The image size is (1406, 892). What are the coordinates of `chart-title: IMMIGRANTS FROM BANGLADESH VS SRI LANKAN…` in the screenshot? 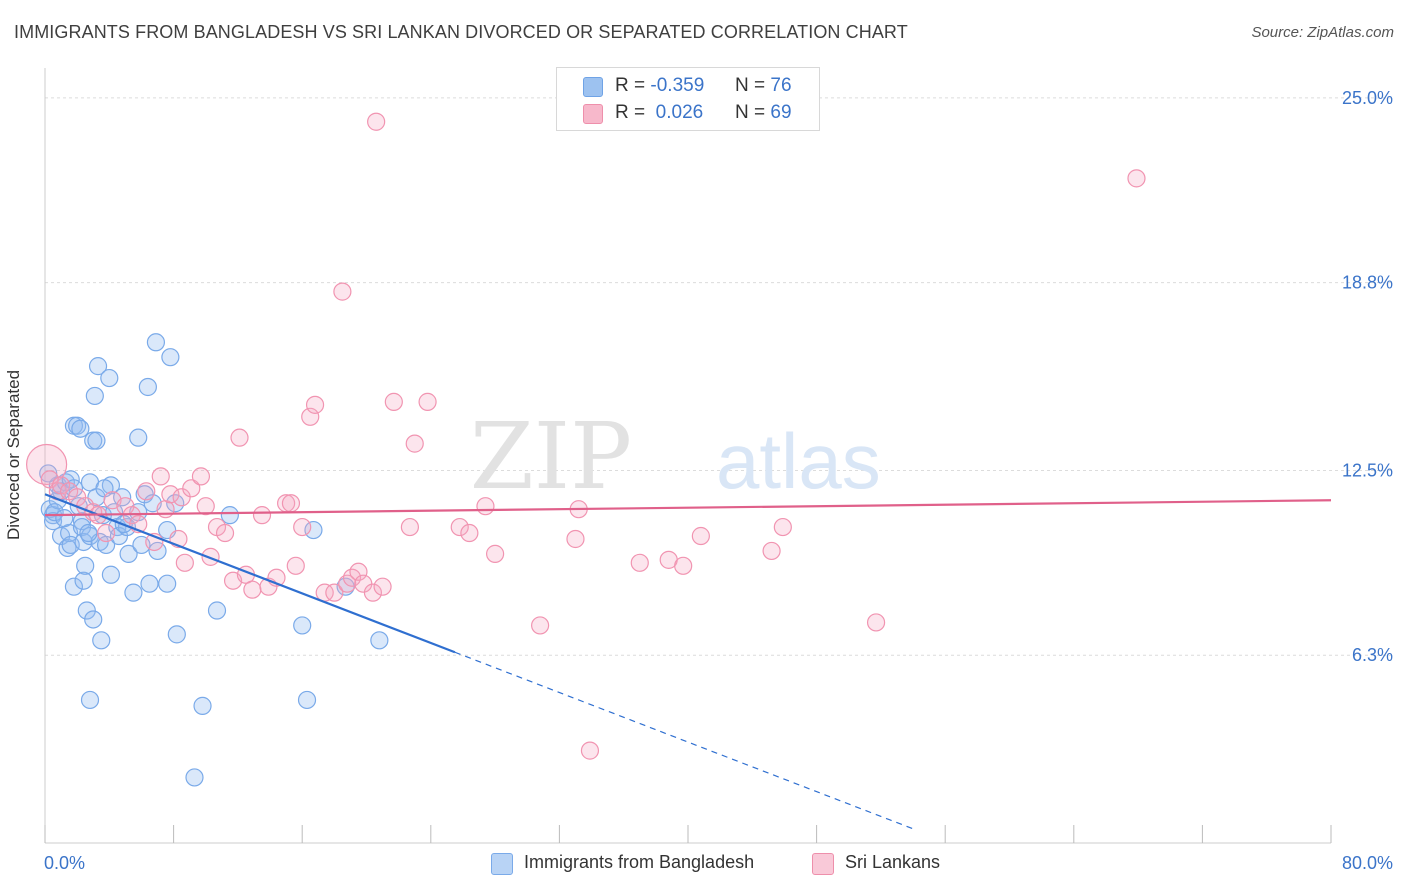 It's located at (461, 32).